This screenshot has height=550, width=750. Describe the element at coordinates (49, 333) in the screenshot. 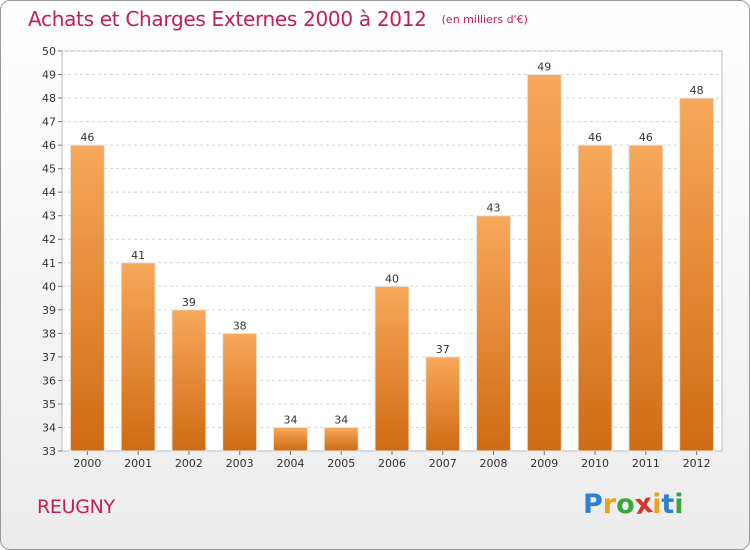

I see `y-tick-label: 38` at that location.